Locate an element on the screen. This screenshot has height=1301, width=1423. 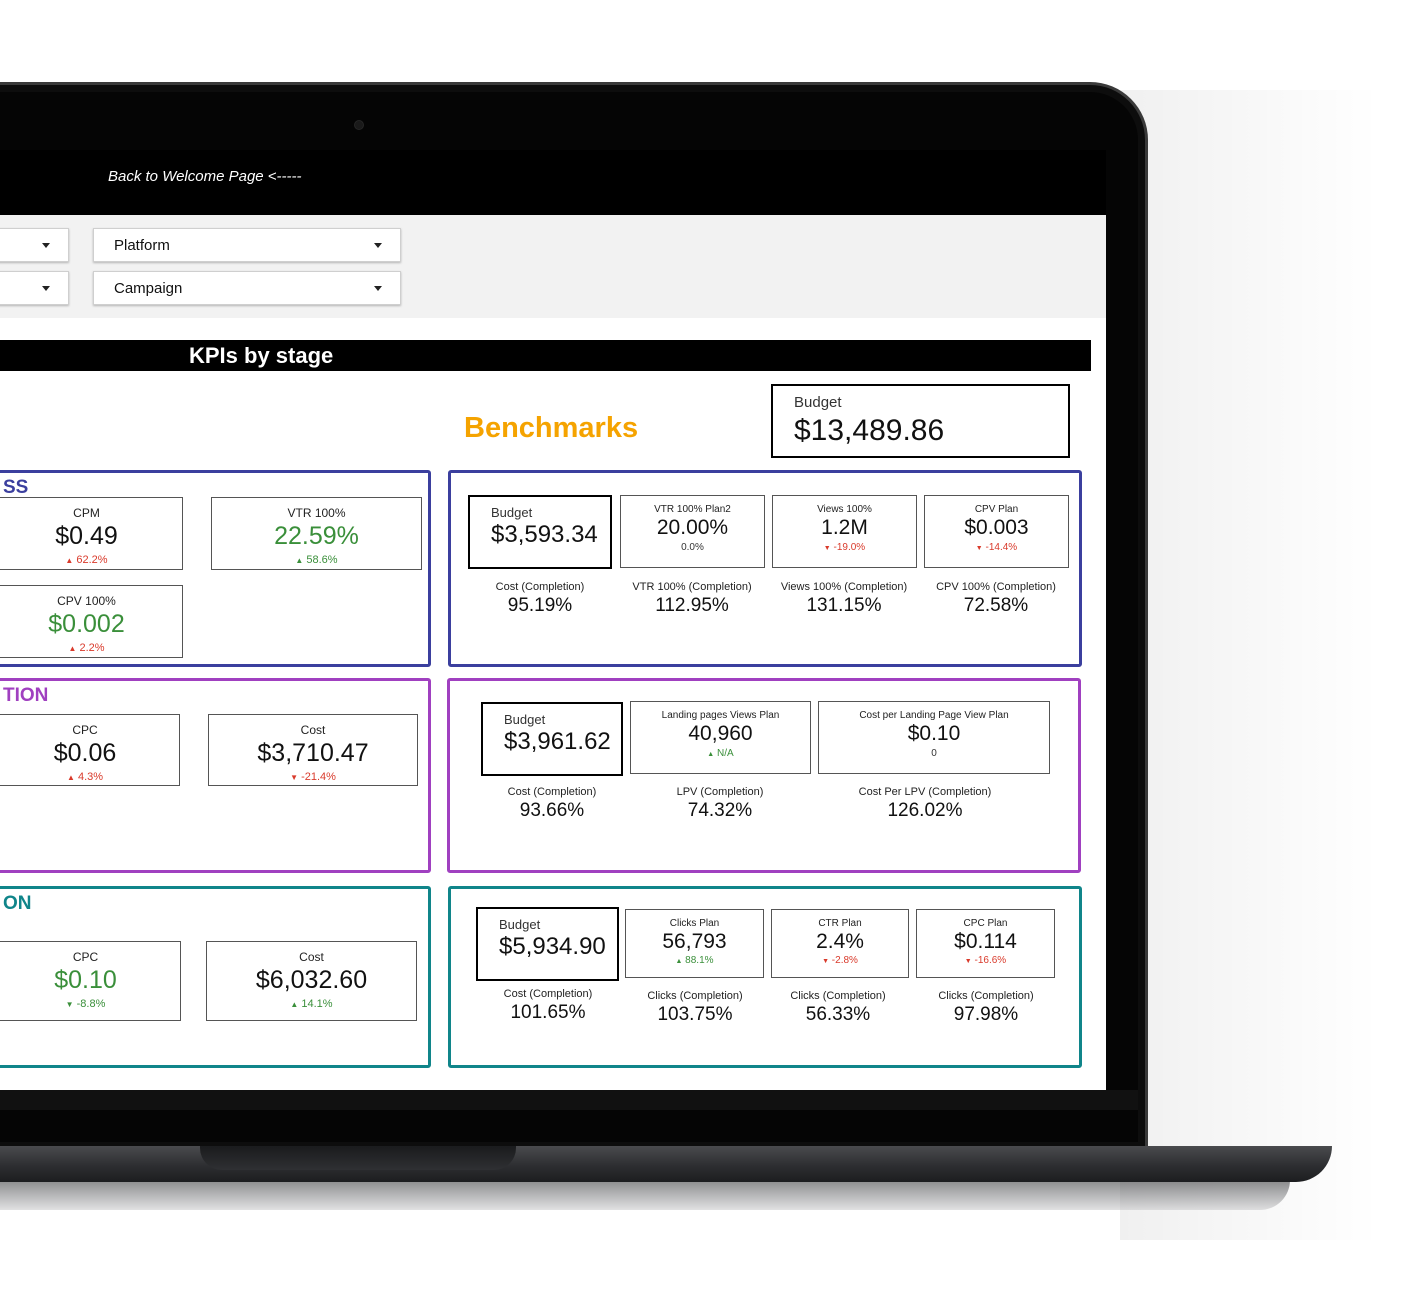
conversion-cost-completion-label: Cost (Completion) is located at coordinates (548, 994).